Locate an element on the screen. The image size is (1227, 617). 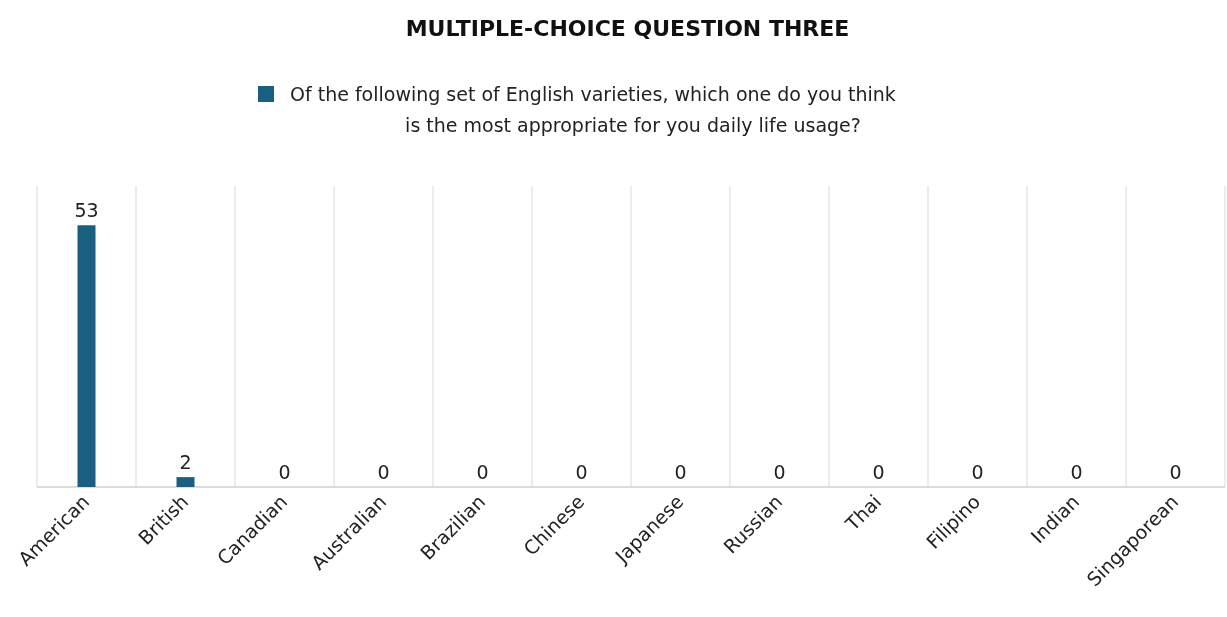
data-label: 53 is located at coordinates (86, 210).